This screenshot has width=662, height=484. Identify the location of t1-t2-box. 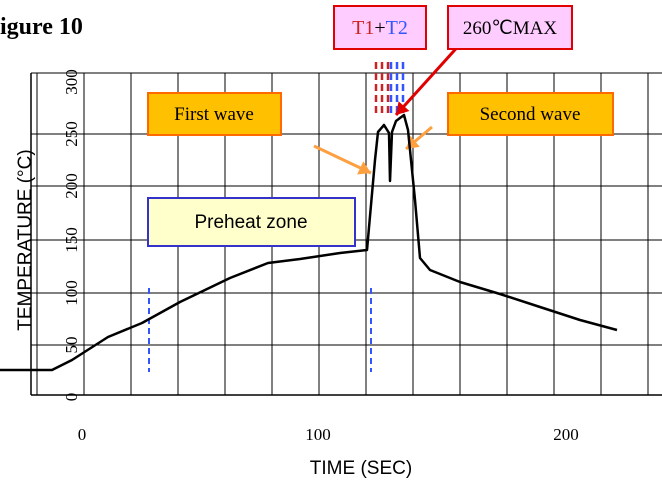
(380, 27).